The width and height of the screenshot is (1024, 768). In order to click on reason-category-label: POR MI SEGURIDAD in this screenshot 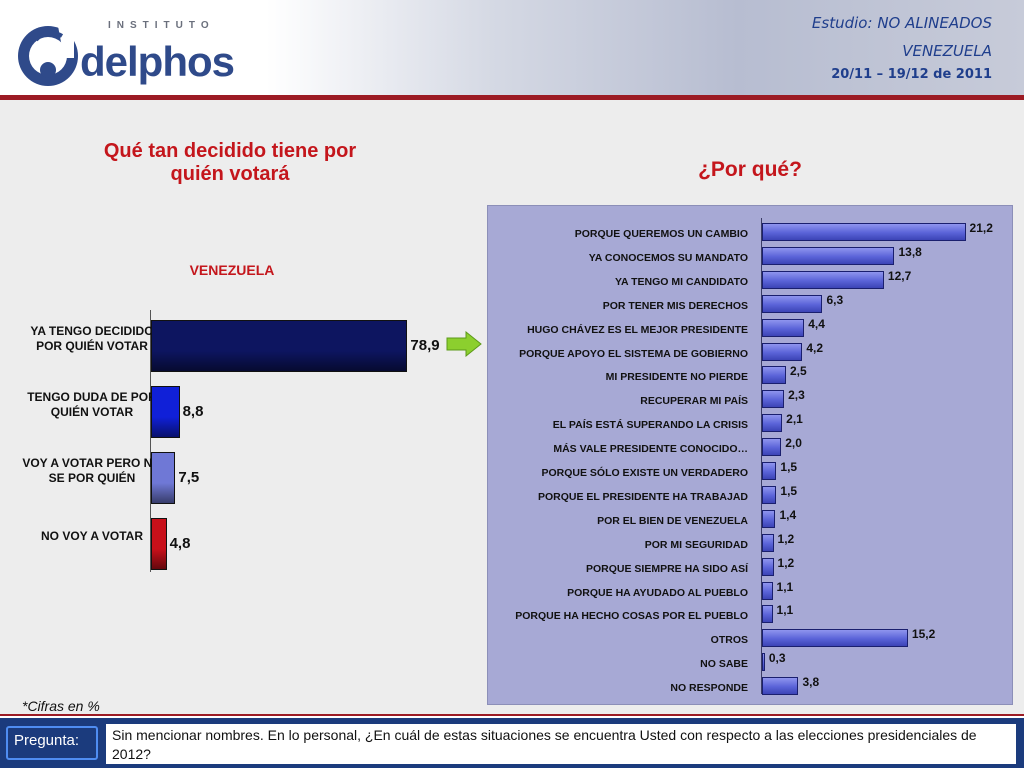, I will do `click(696, 544)`.